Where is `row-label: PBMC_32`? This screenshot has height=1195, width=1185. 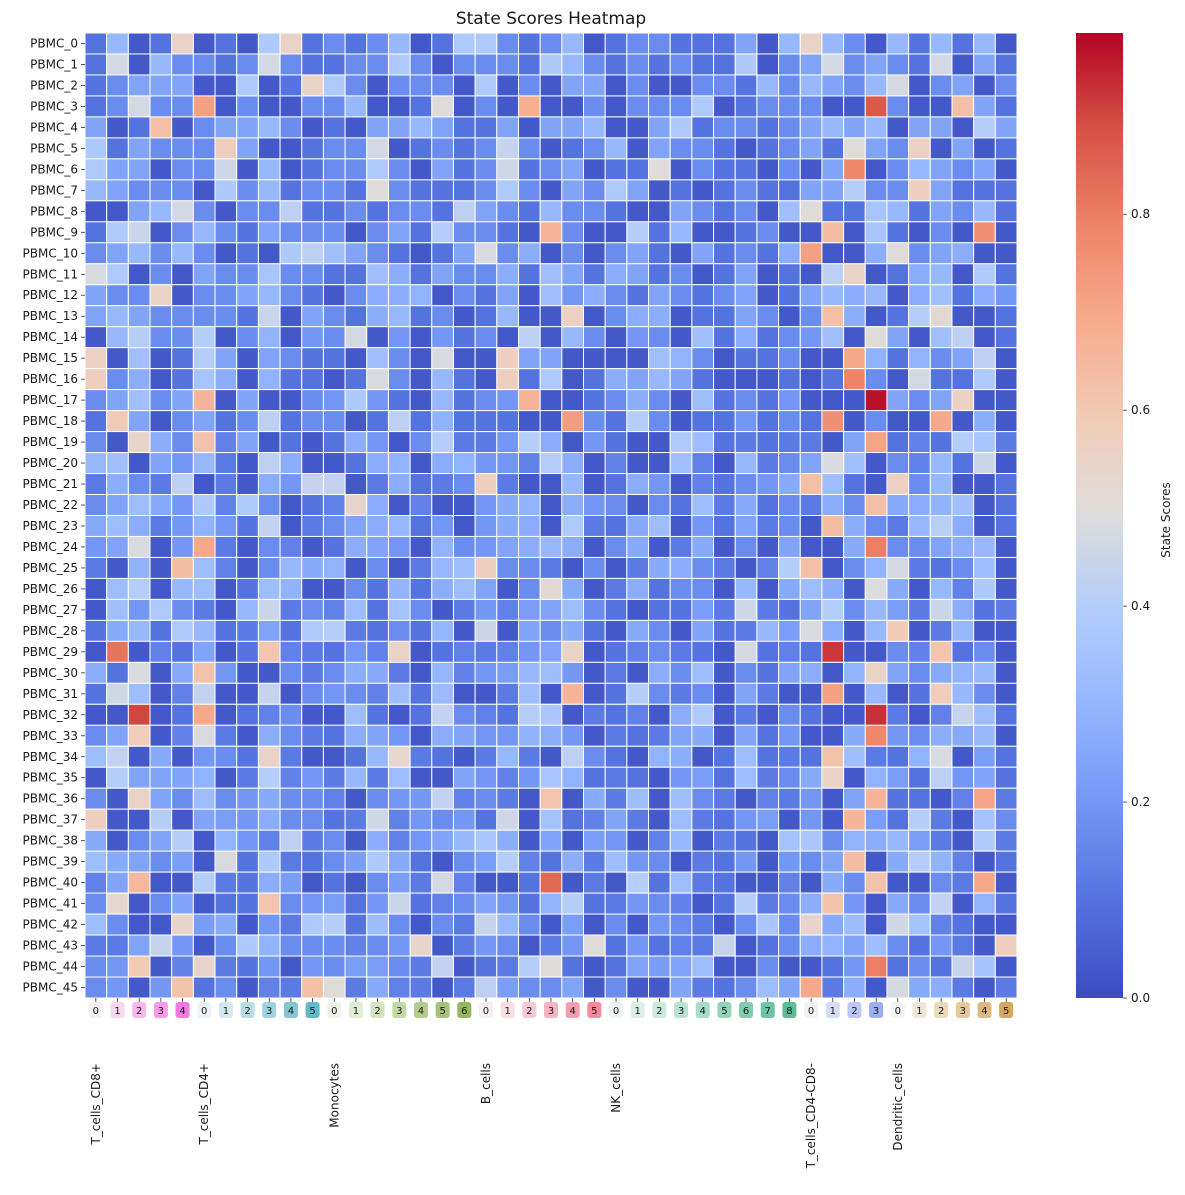 row-label: PBMC_32 is located at coordinates (50, 715).